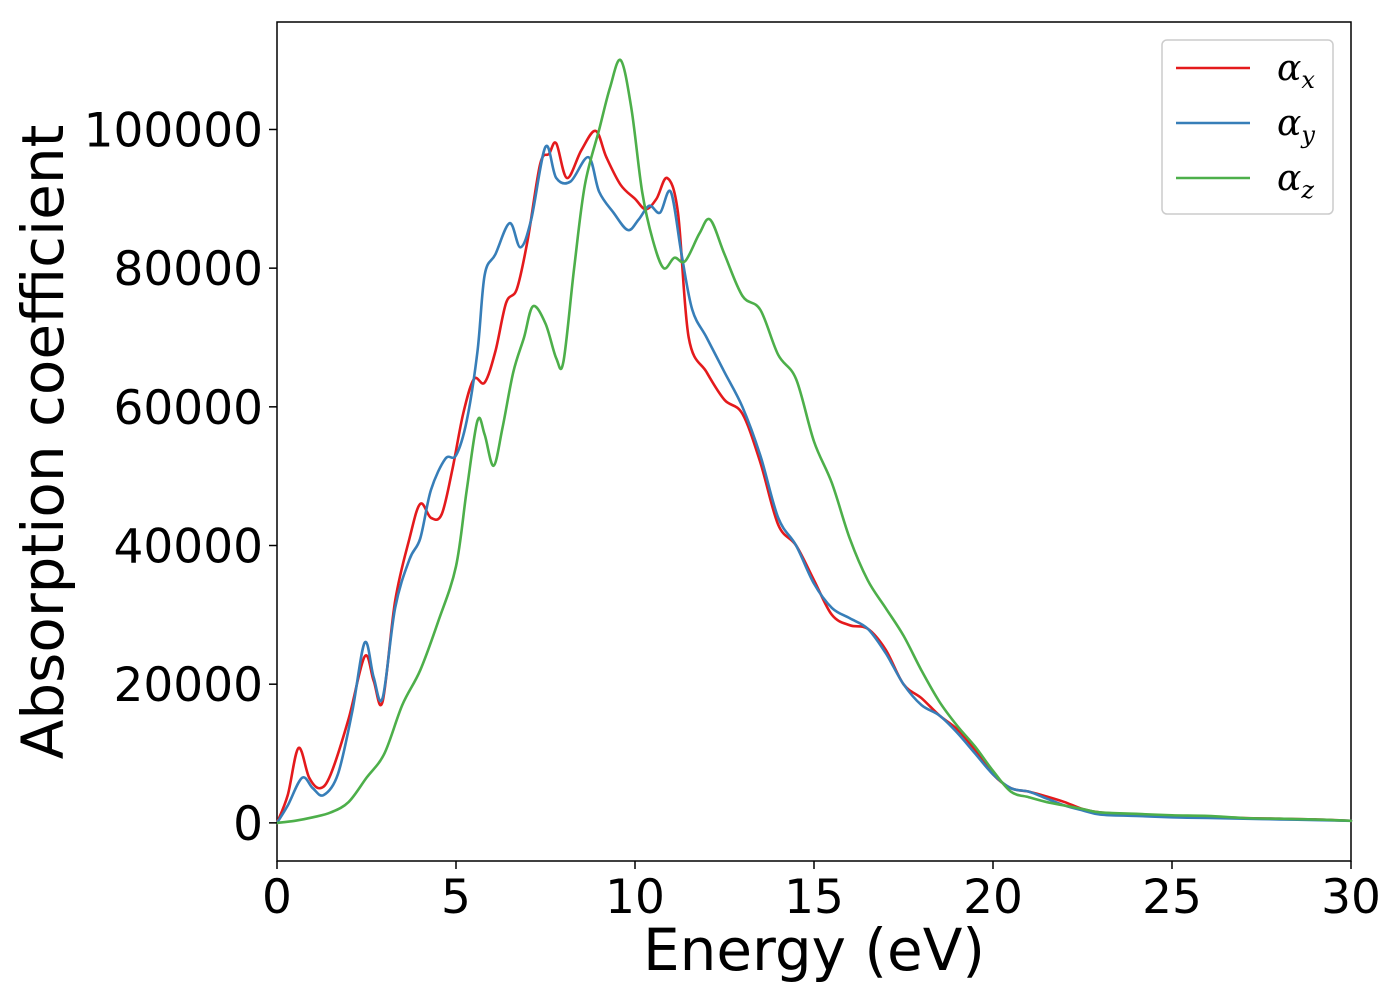 This screenshot has width=1400, height=1000. Describe the element at coordinates (188, 547) in the screenshot. I see `y-tick-label: 40000` at that location.